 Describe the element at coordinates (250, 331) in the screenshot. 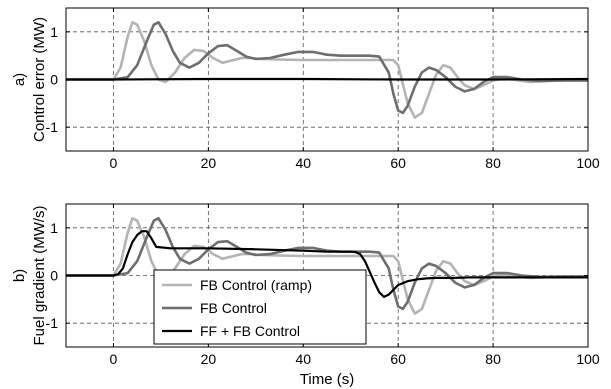

I see `legend-label-2: FF + FB Control` at that location.